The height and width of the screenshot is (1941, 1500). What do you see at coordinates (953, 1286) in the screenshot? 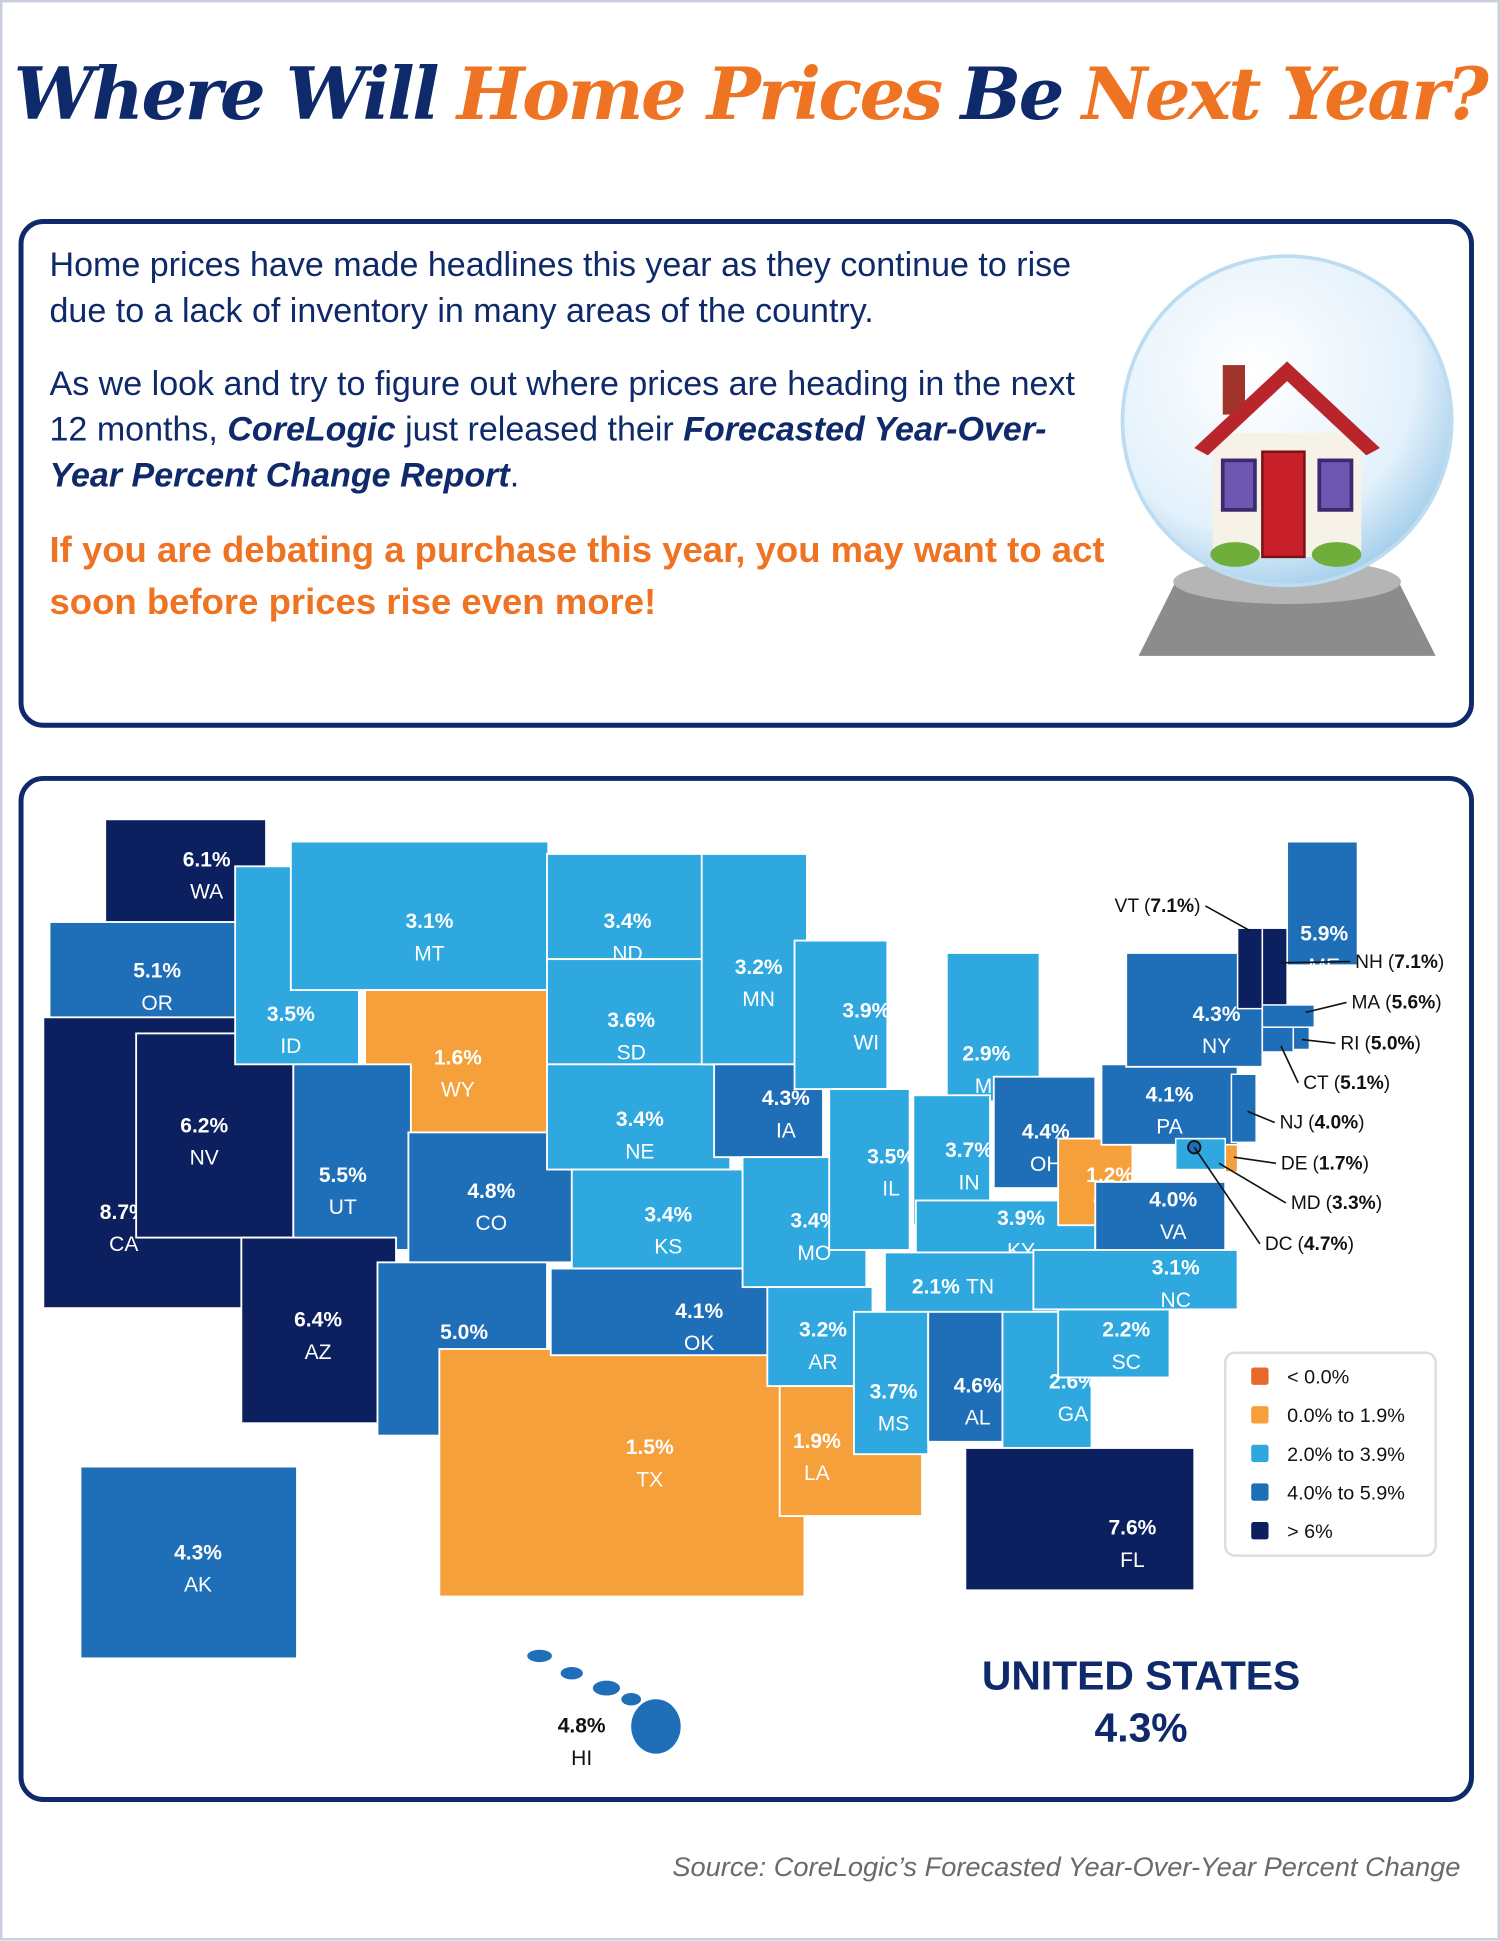
I see `state-label: 2.1% TN` at bounding box center [953, 1286].